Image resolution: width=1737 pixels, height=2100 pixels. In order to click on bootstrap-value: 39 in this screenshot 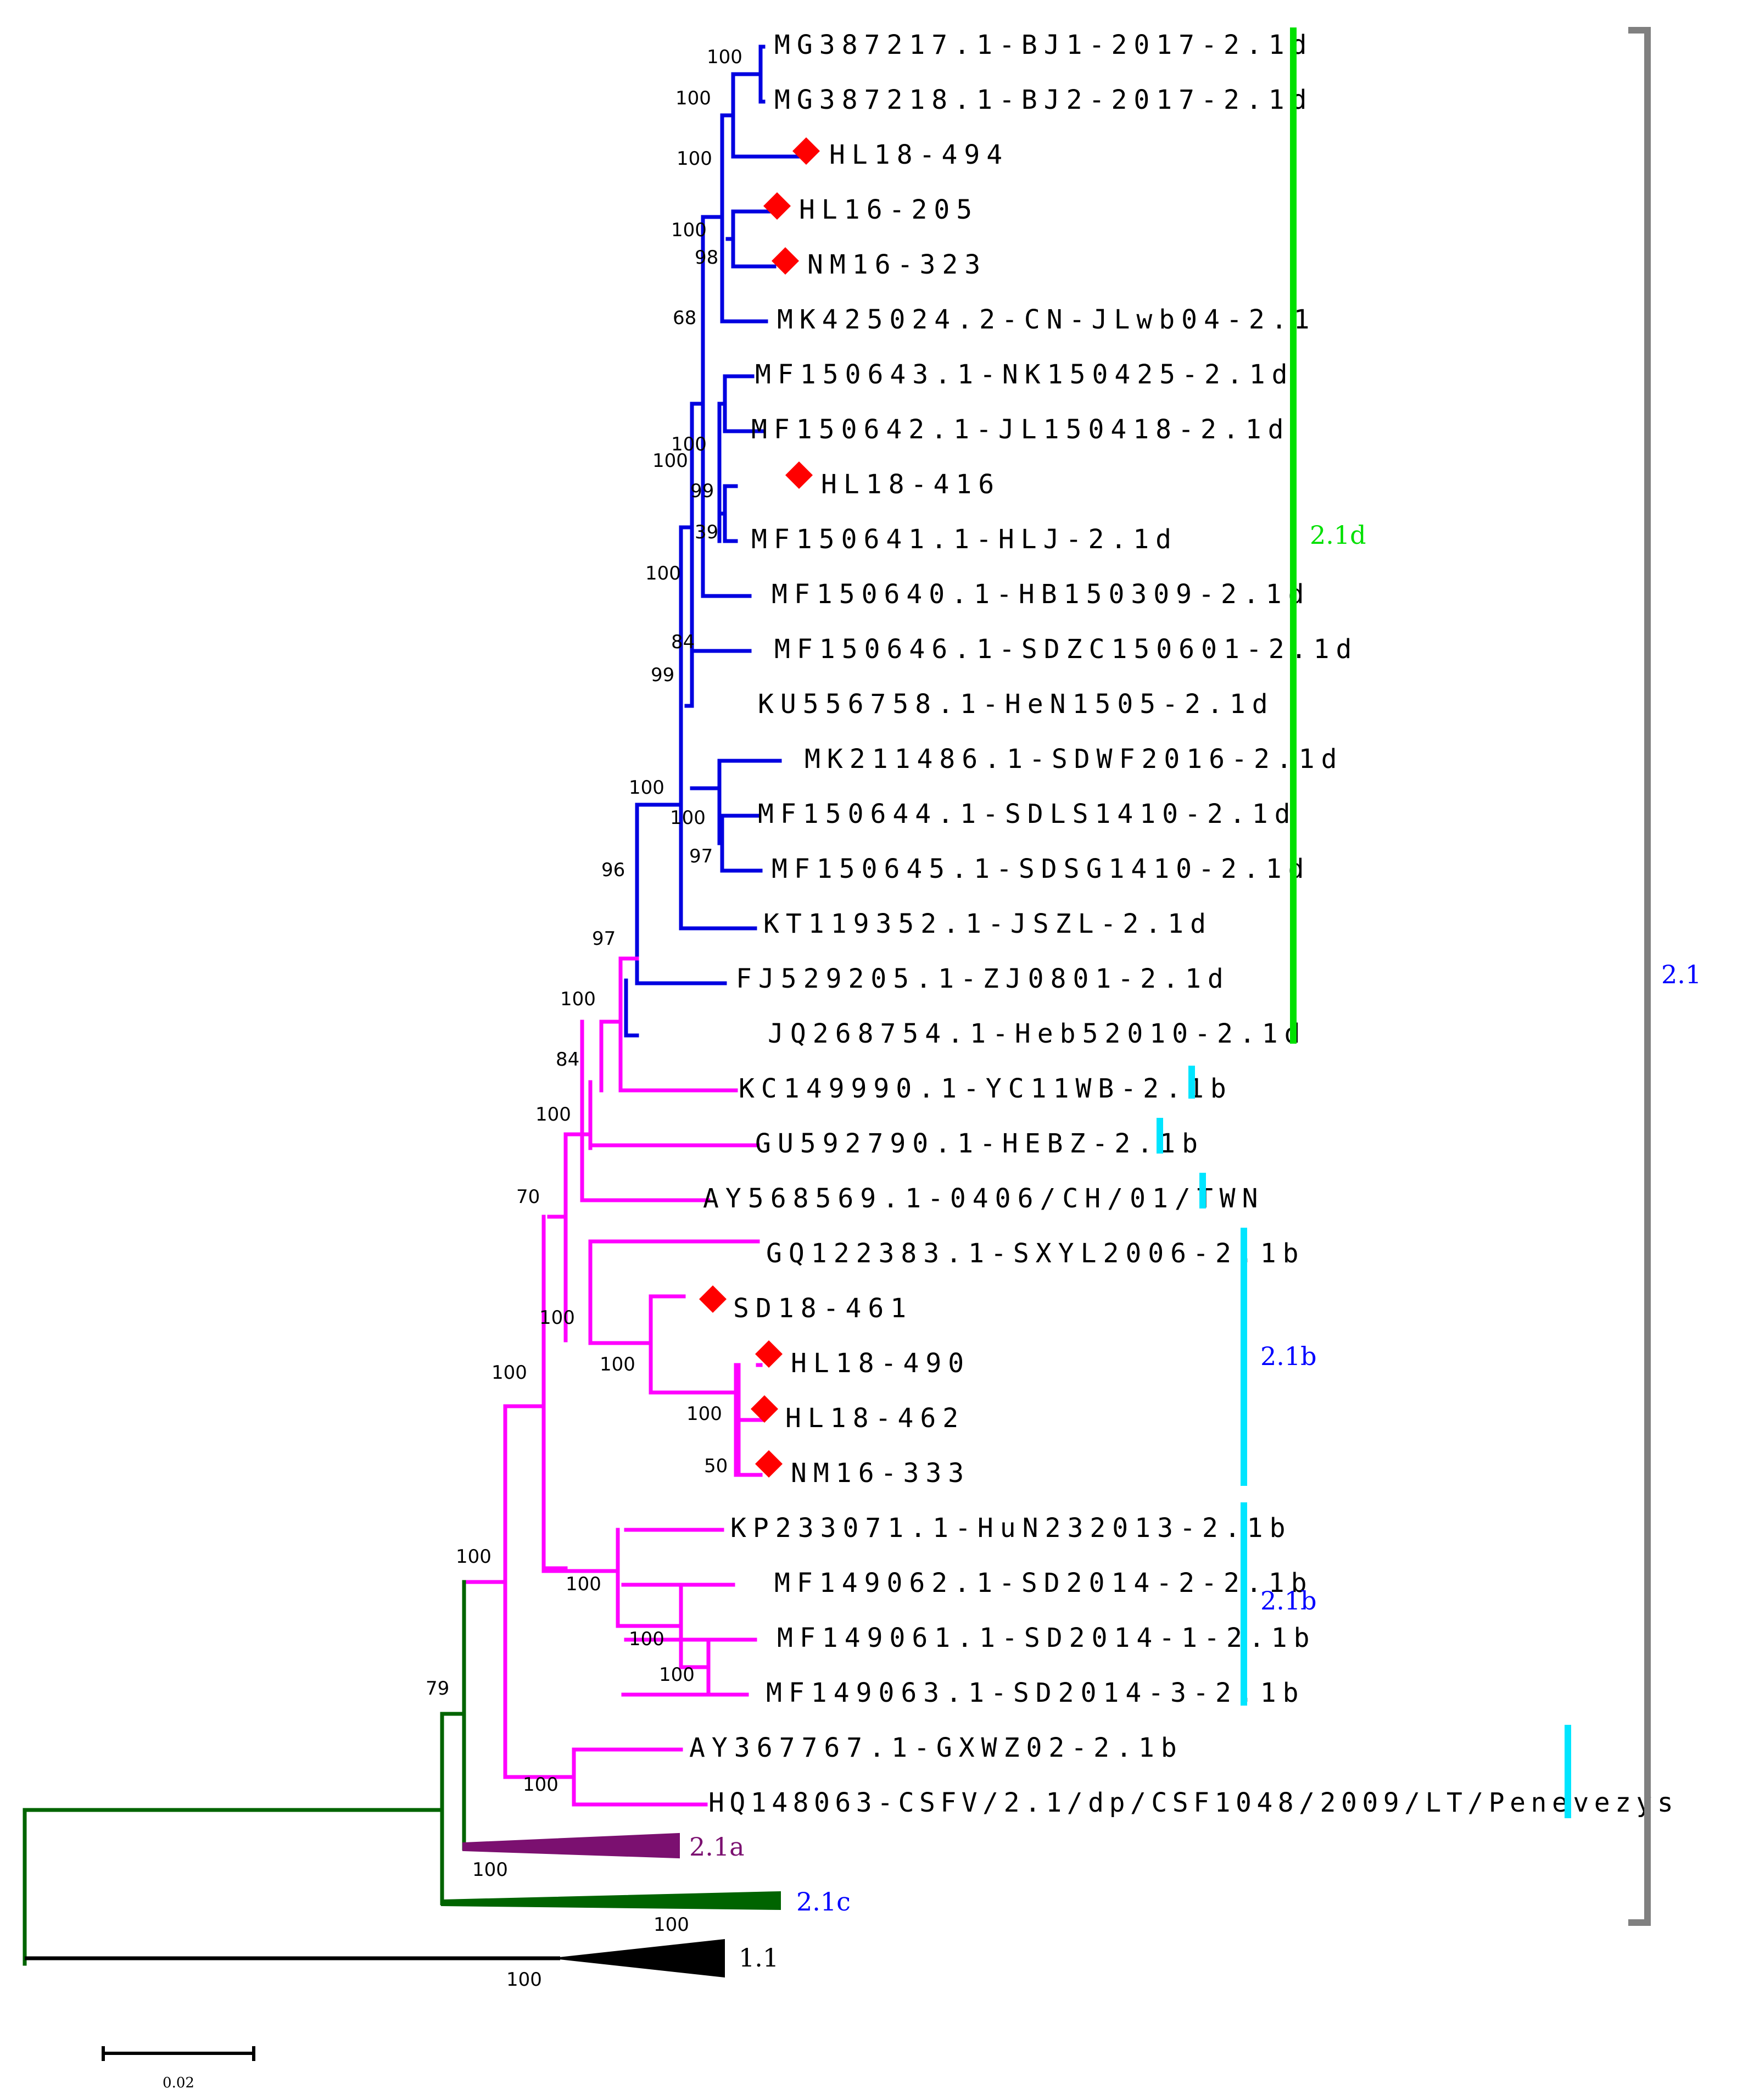, I will do `click(706, 532)`.